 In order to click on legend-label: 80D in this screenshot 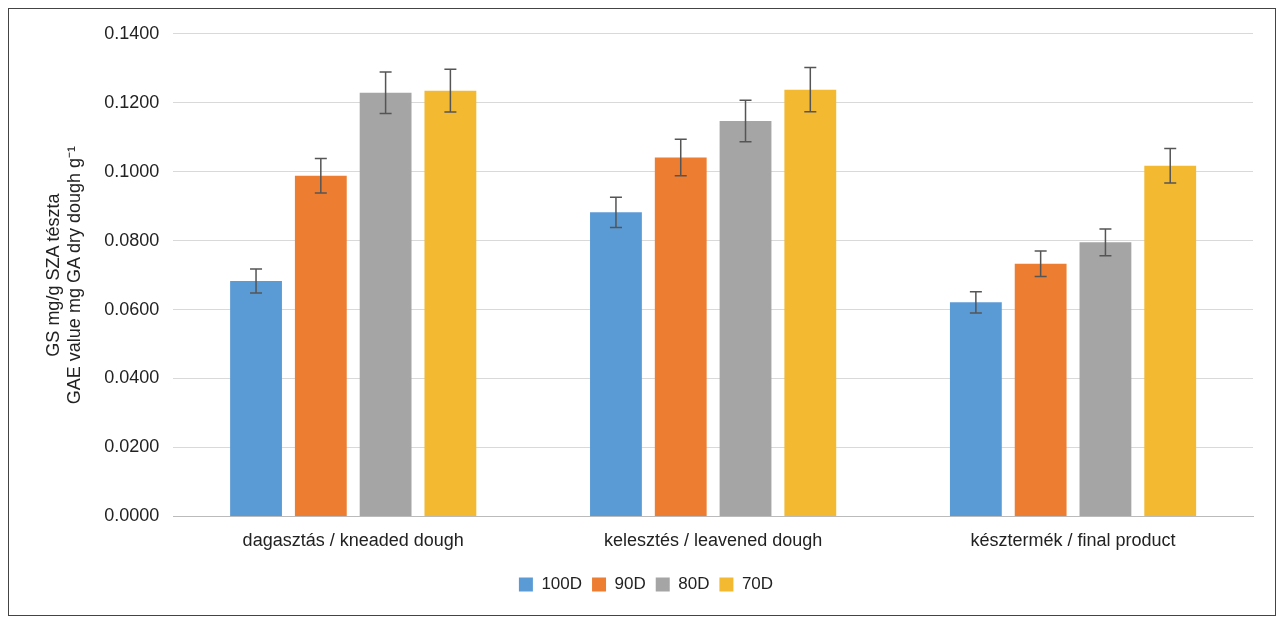, I will do `click(694, 584)`.